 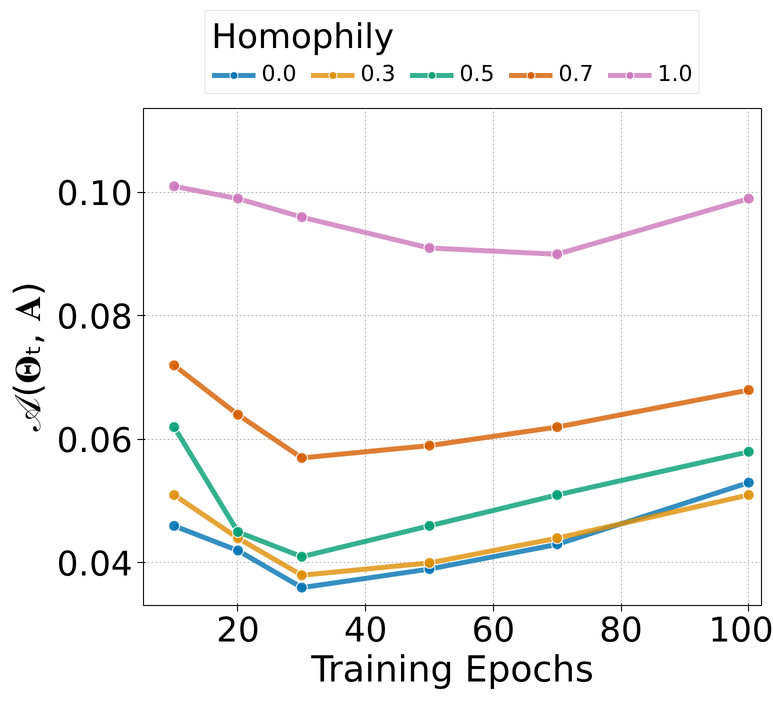 I want to click on x-tick-label: 40, so click(x=366, y=630).